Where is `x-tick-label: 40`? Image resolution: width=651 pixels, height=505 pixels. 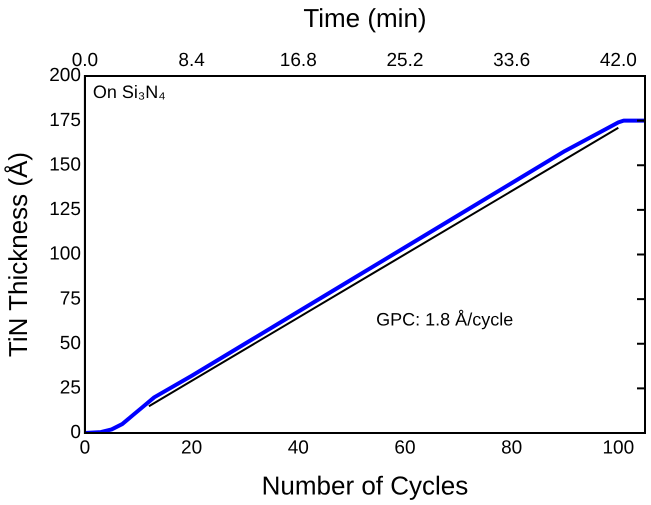
x-tick-label: 40 is located at coordinates (298, 448).